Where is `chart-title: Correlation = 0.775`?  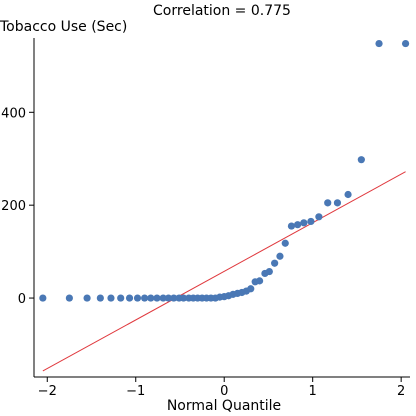 chart-title: Correlation = 0.775 is located at coordinates (222, 11).